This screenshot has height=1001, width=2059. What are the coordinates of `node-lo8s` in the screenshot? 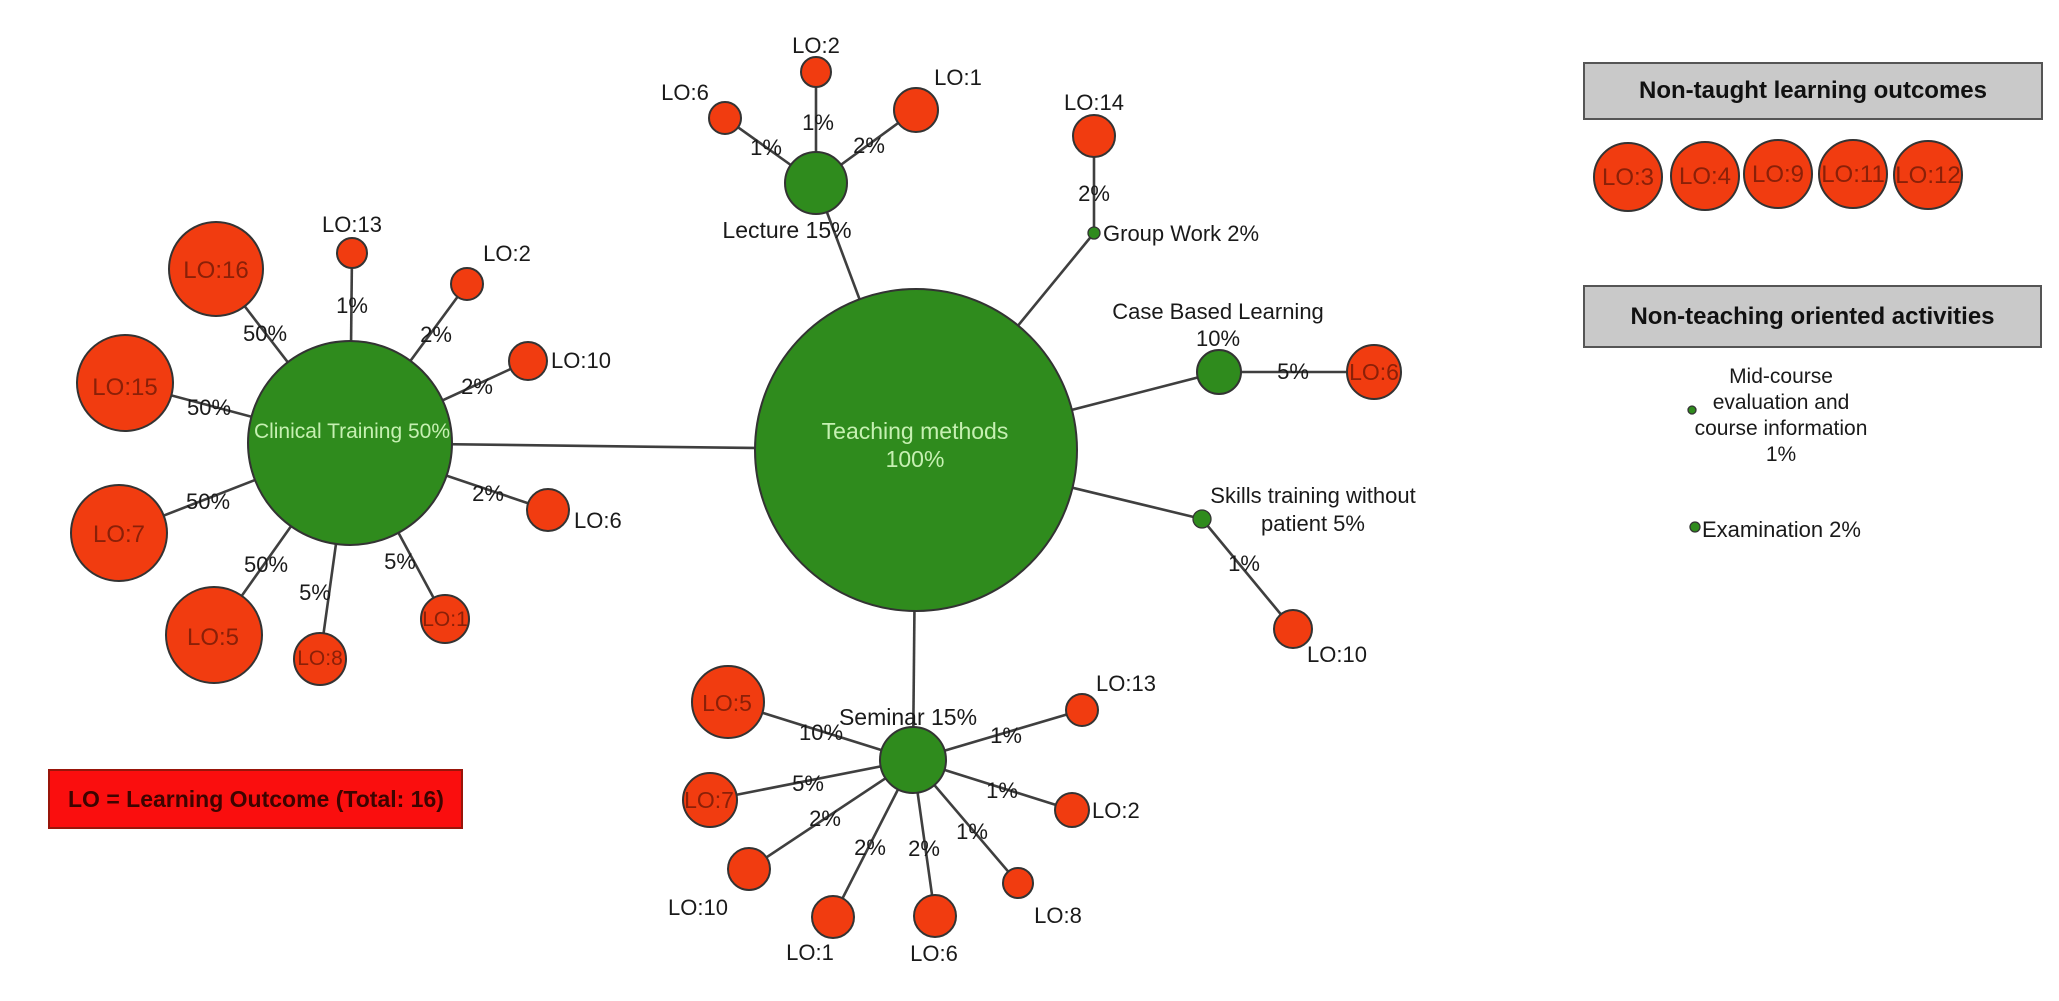 It's located at (1018, 883).